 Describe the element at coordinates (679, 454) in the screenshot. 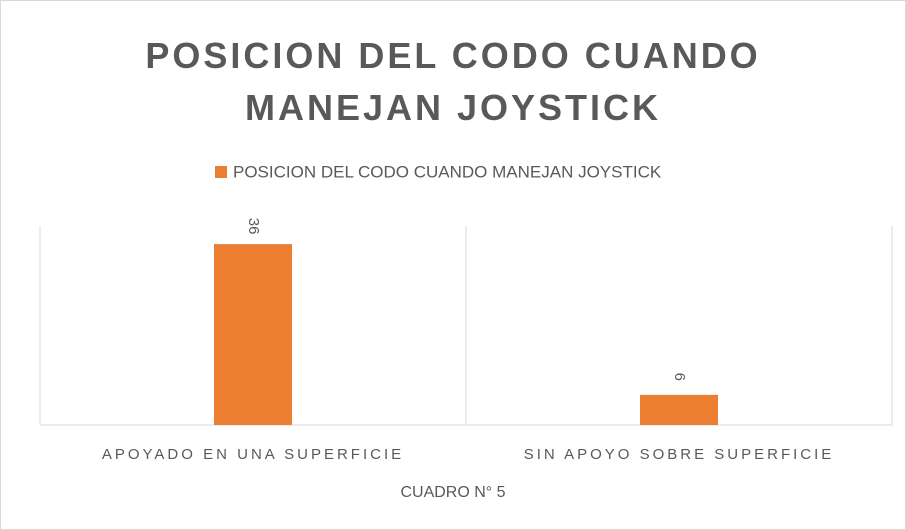

I see `x-tick-label: SIN APOYO SOBRE SUPERFICIE` at that location.